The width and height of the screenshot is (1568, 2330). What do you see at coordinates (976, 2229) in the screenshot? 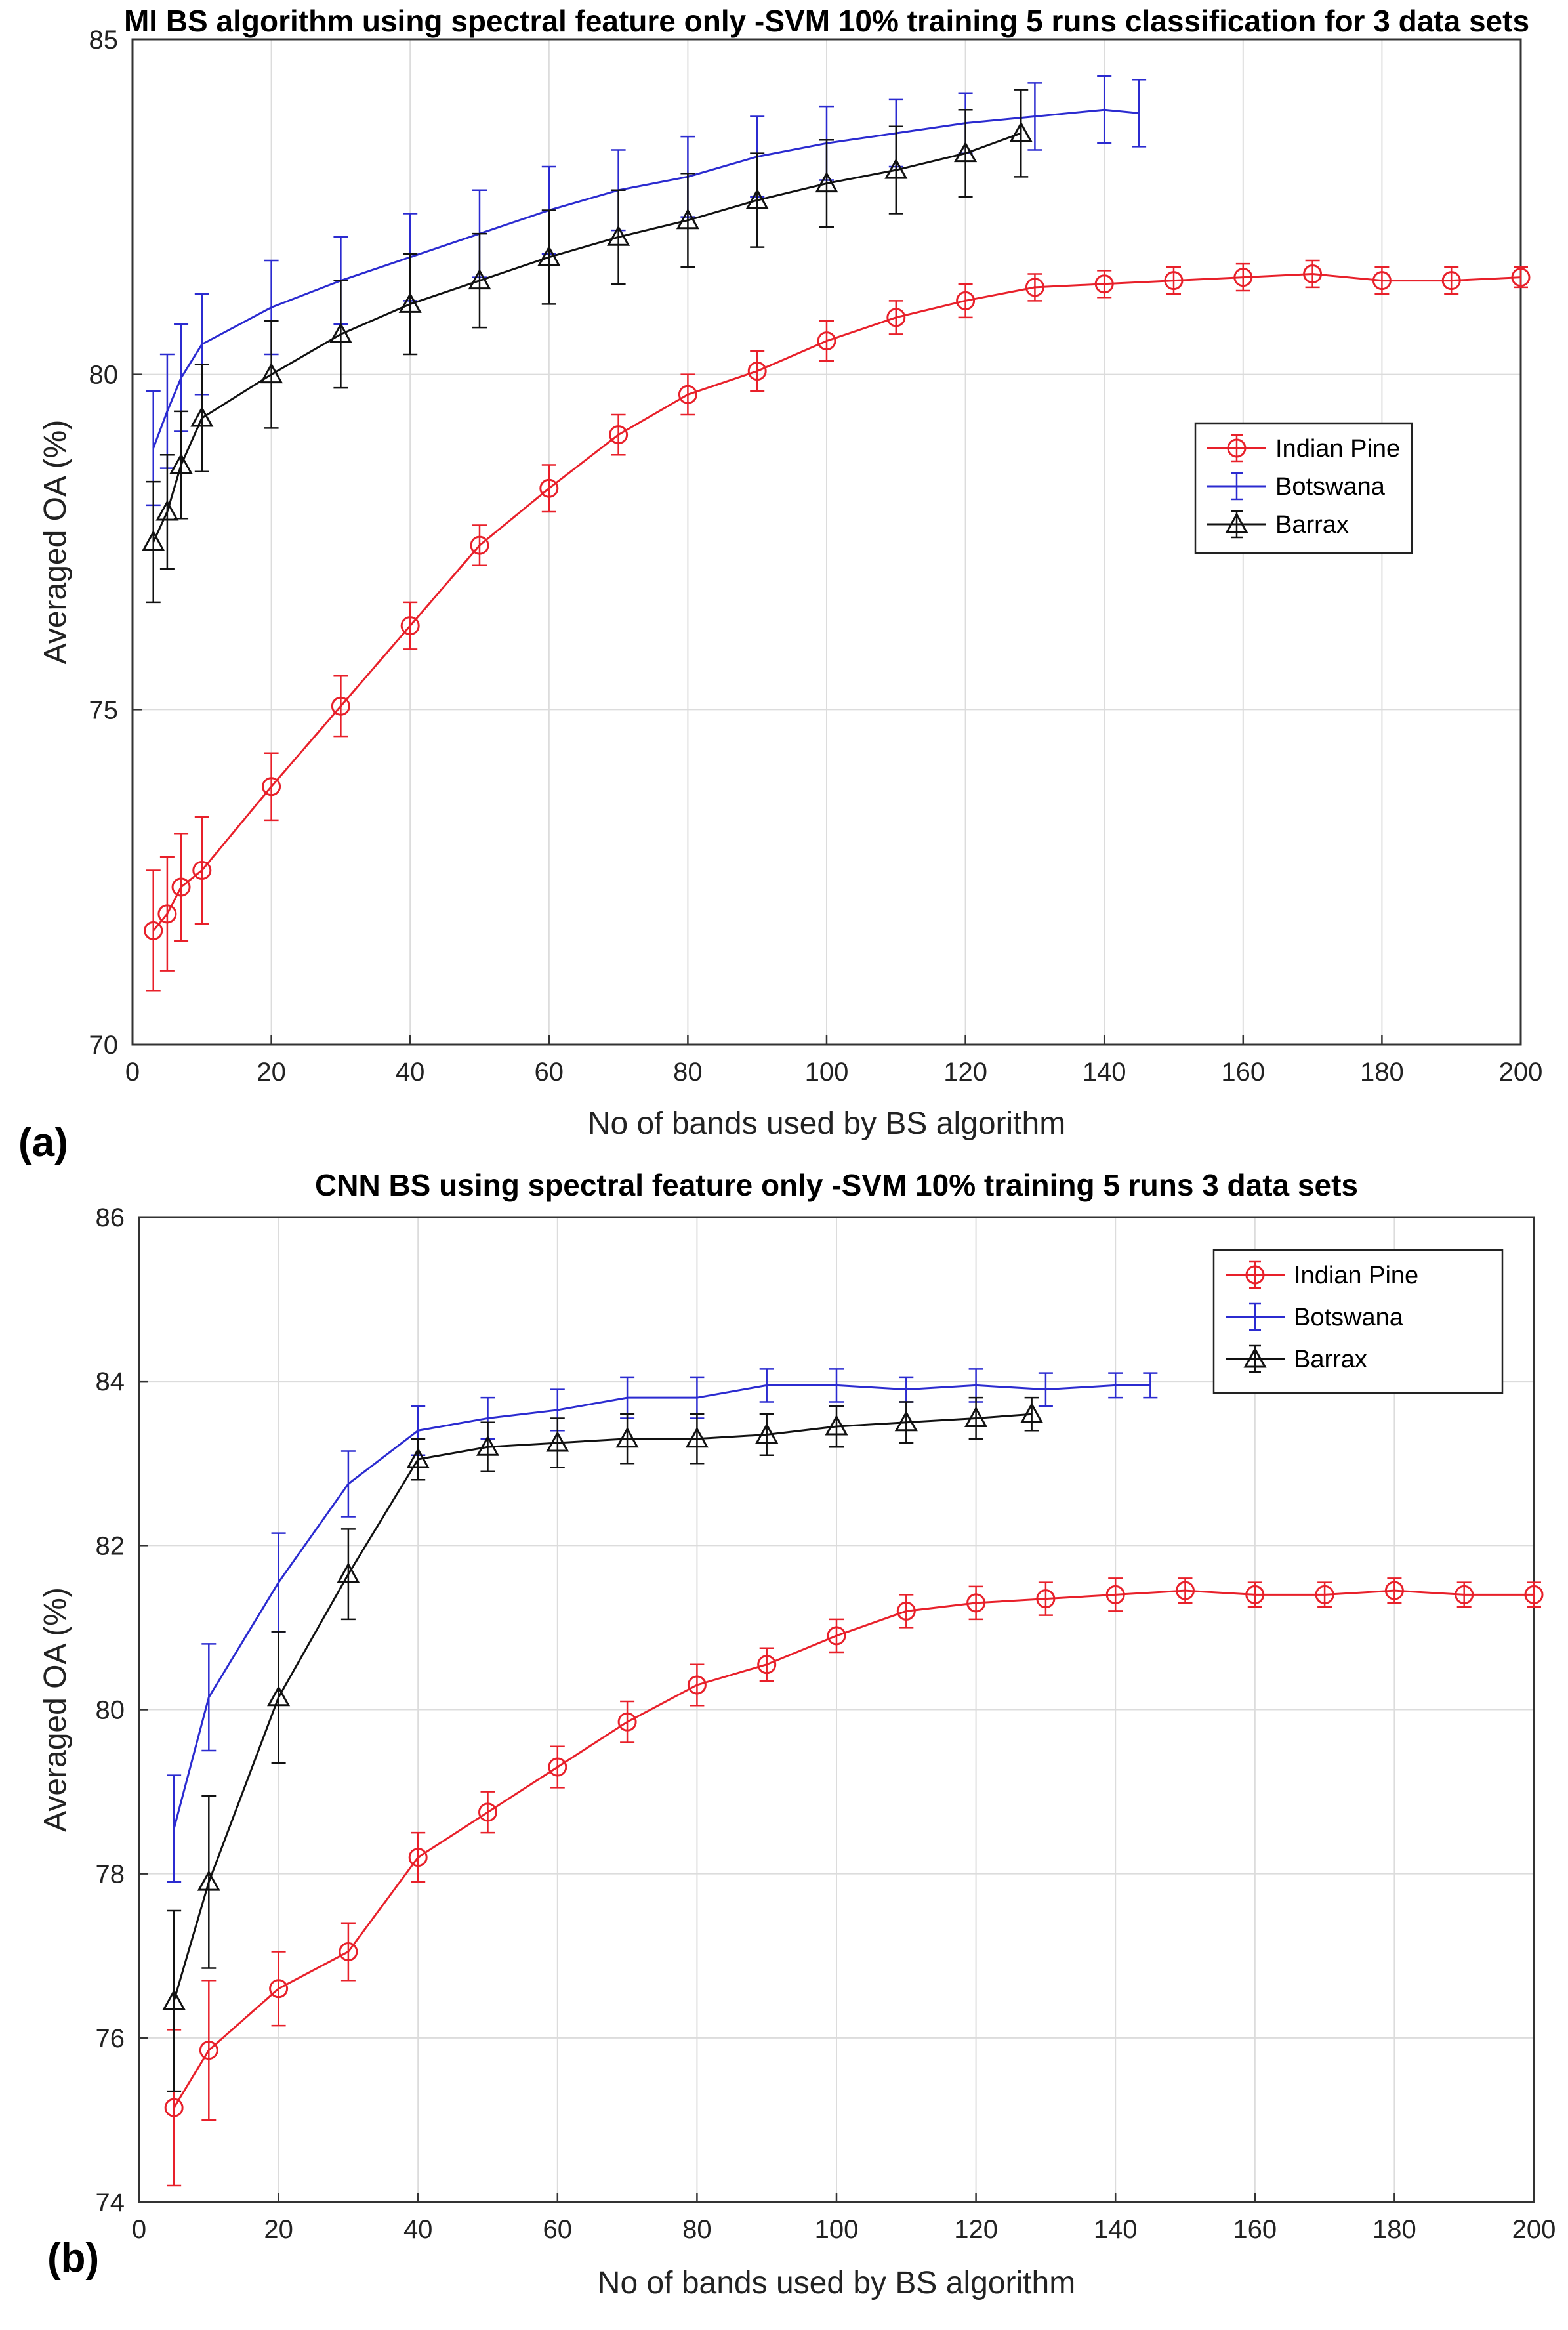
I see `x-tick-label: 120` at bounding box center [976, 2229].